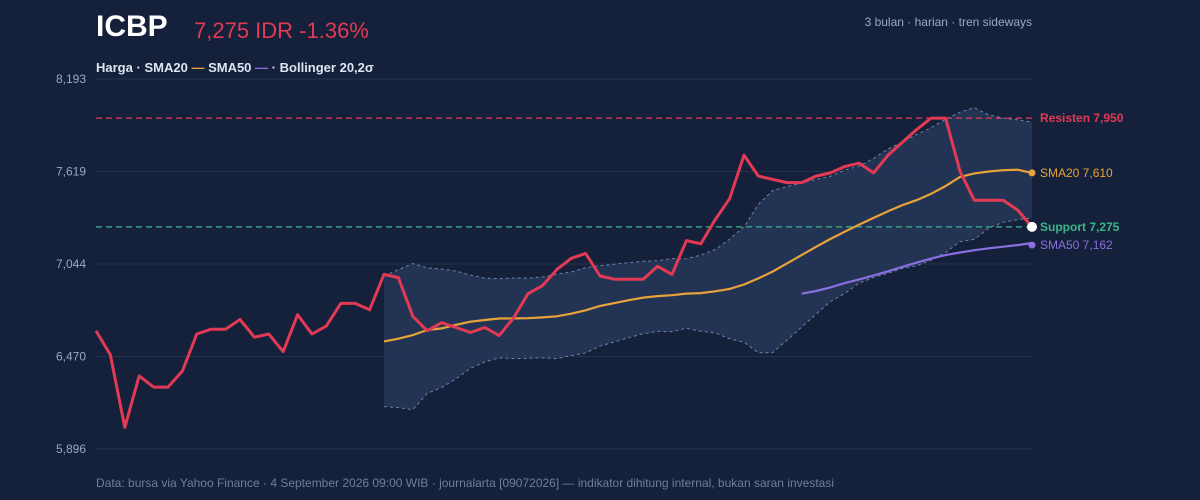 This screenshot has width=1200, height=500. What do you see at coordinates (1032, 173) in the screenshot?
I see `sma20-end-point` at bounding box center [1032, 173].